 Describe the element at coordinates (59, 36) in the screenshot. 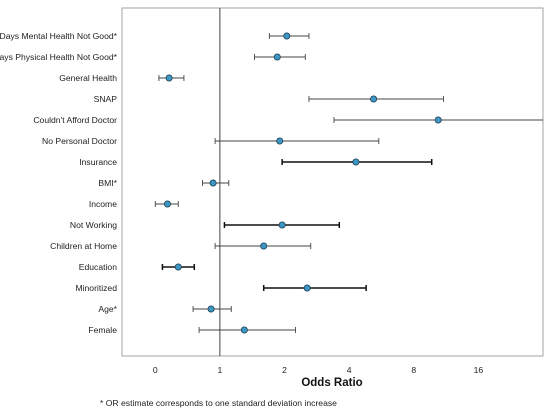

I see `row-label: Days Mental Health Not Good*` at that location.